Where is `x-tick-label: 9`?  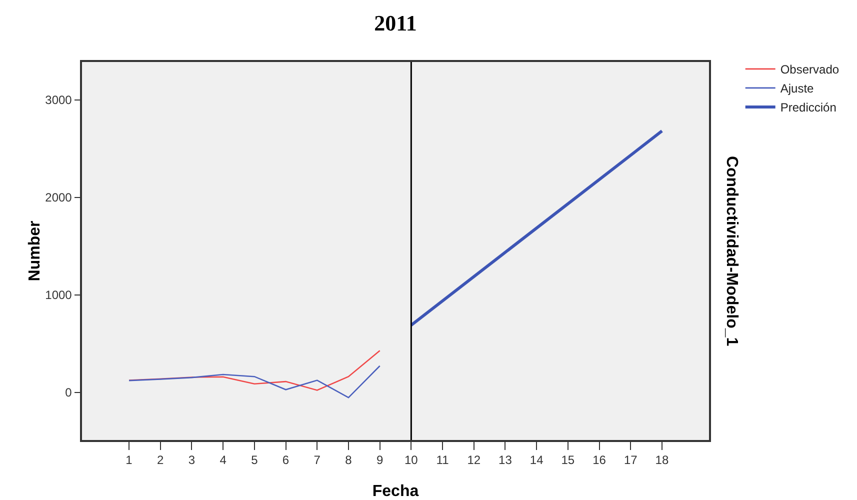
x-tick-label: 9 is located at coordinates (380, 460).